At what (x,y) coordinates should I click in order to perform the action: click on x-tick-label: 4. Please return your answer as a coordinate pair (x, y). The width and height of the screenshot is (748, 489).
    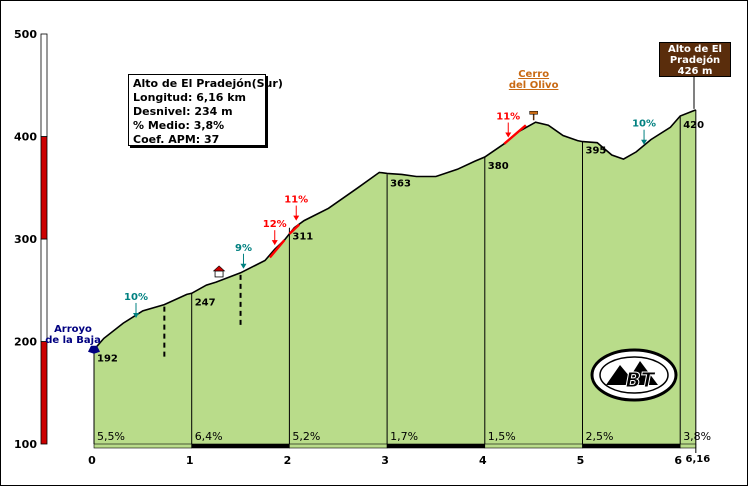
    Looking at the image, I should click on (483, 460).